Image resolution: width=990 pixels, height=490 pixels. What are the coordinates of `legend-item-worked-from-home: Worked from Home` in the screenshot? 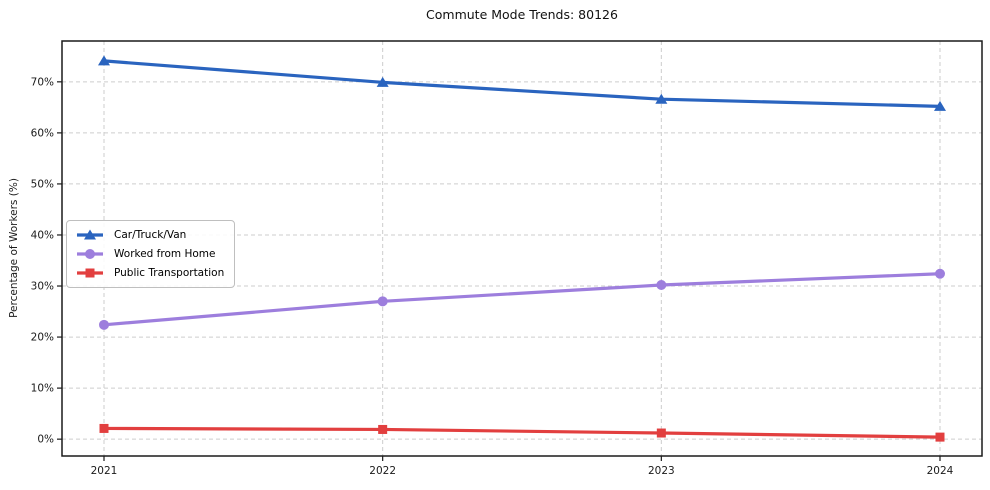 It's located at (149, 254).